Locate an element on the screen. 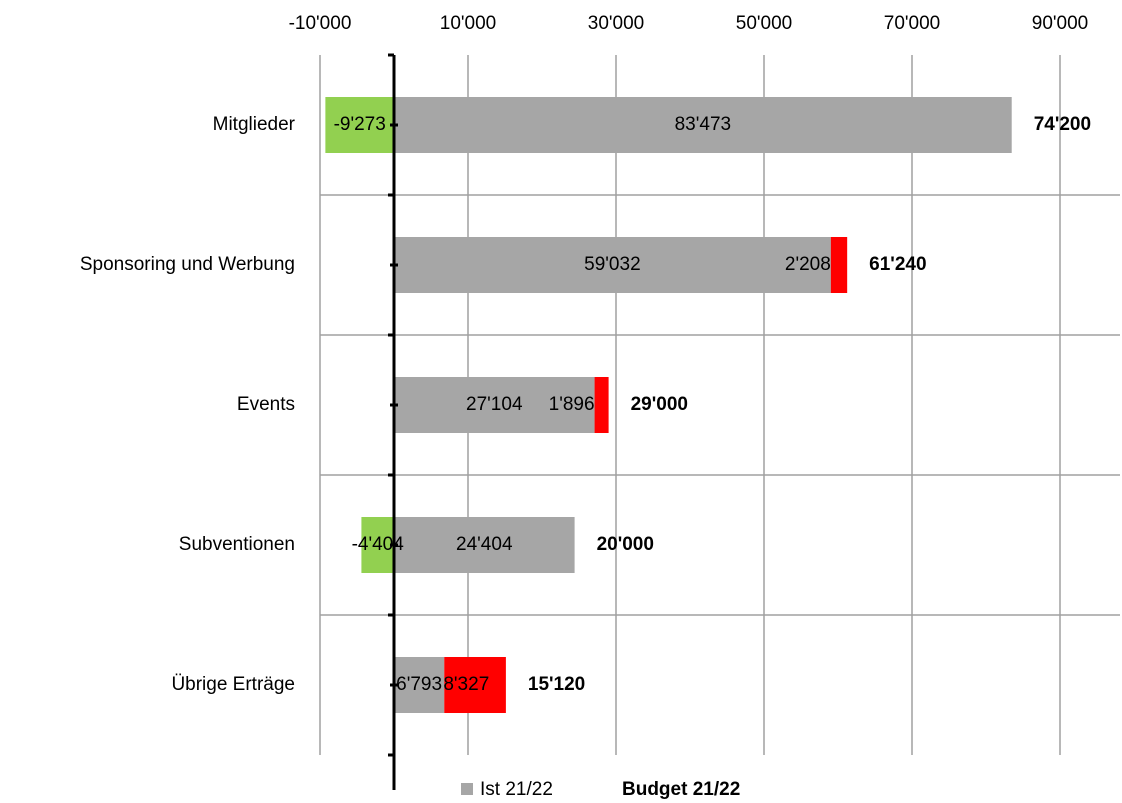  data-label: -4'404 is located at coordinates (378, 544).